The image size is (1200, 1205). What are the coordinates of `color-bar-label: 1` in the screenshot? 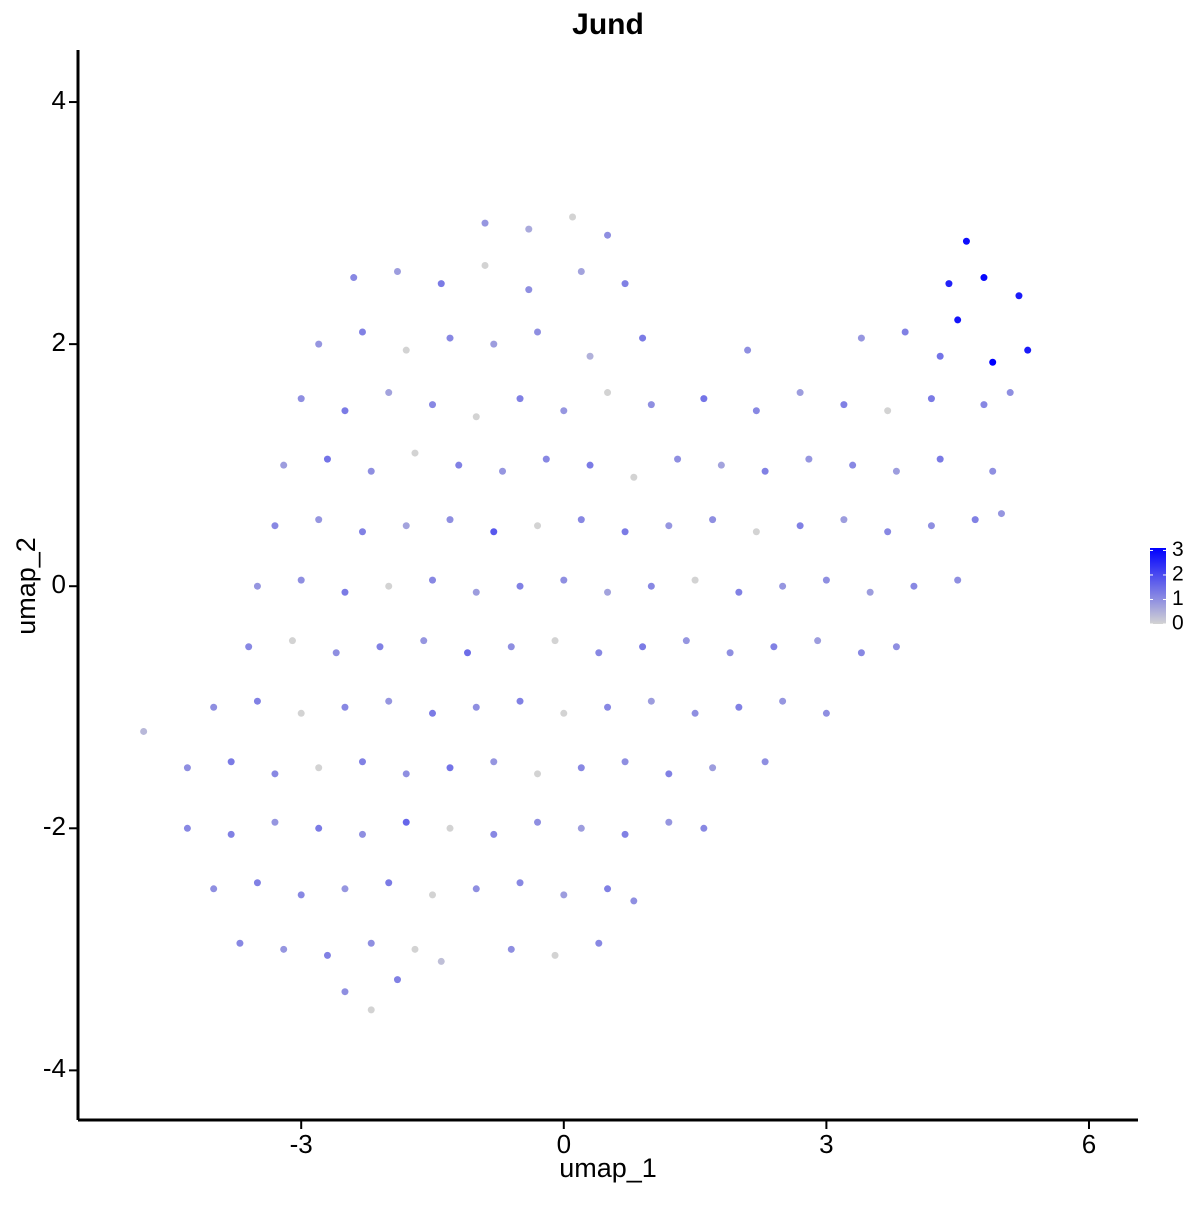 It's located at (1178, 598).